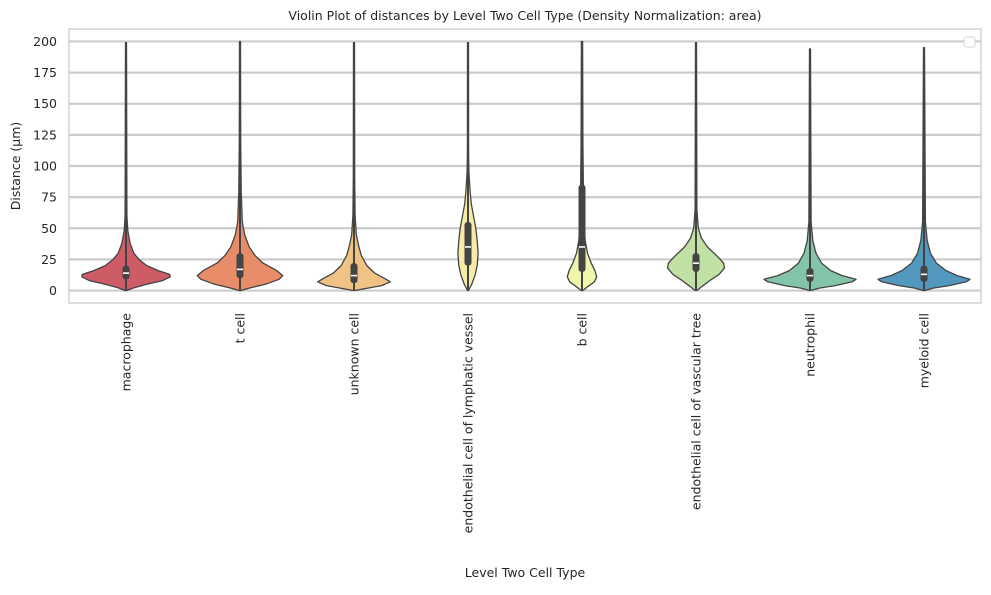 This screenshot has height=595, width=991. Describe the element at coordinates (810, 345) in the screenshot. I see `x-tick-label: neutrophil` at that location.